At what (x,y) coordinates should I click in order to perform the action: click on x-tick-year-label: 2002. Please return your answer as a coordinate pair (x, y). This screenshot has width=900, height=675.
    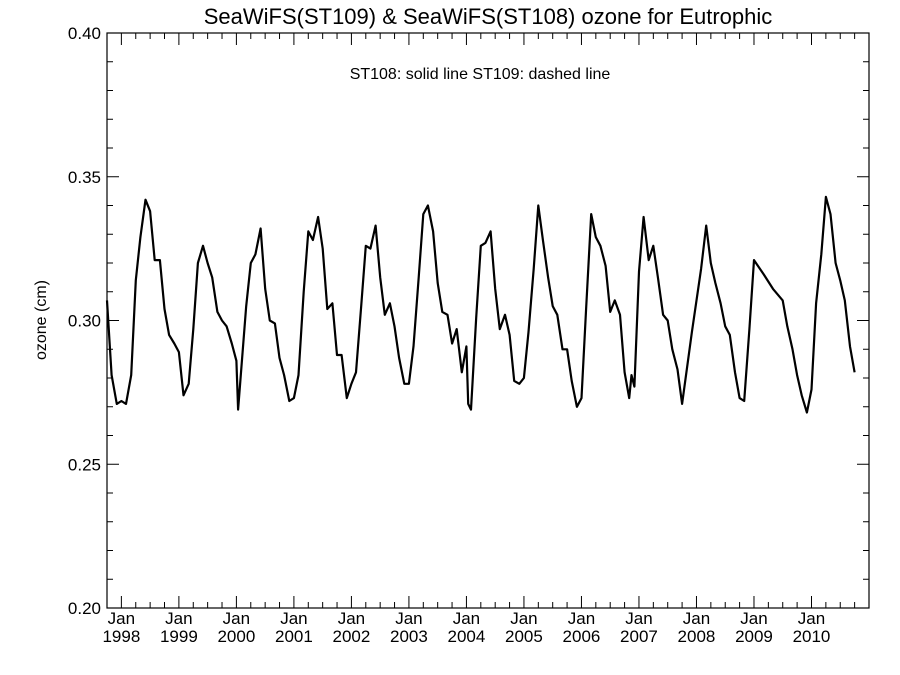
    Looking at the image, I should click on (352, 636).